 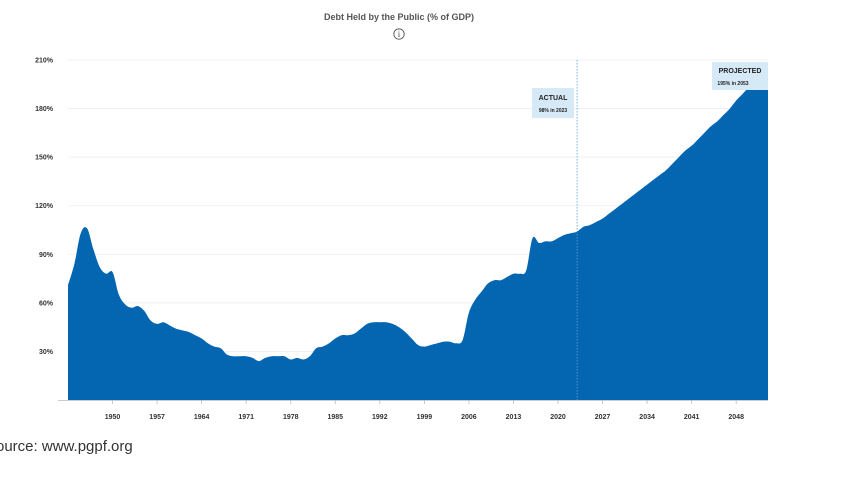 I want to click on source-caption: ource: www.pgpf.org, so click(x=66, y=446).